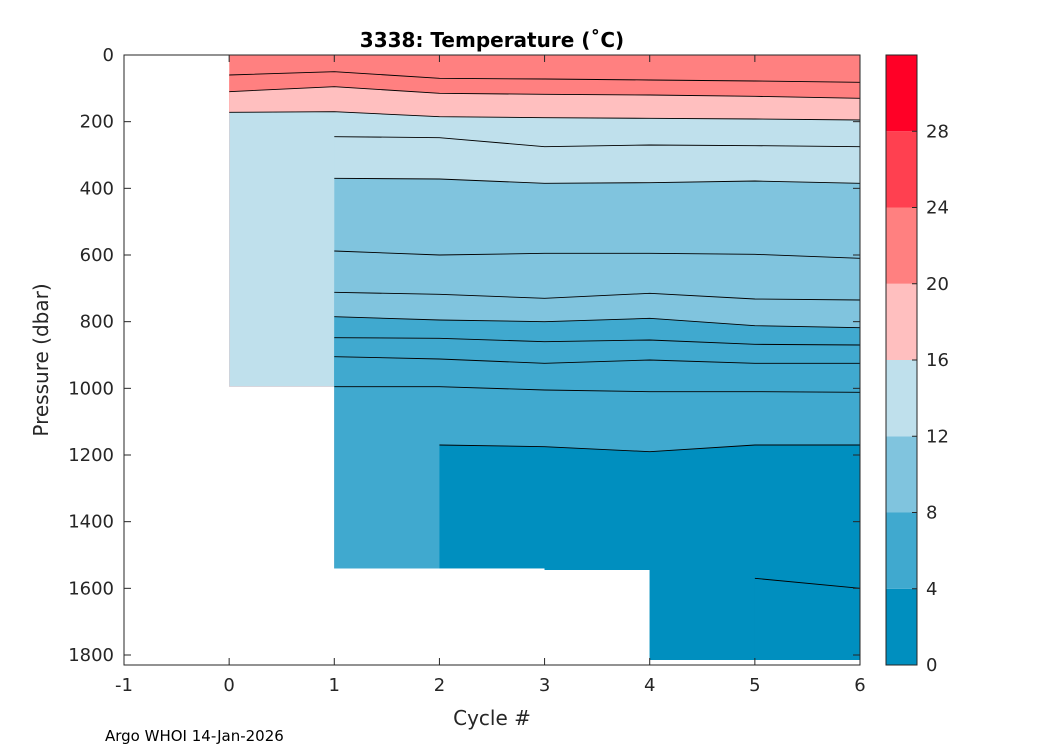 The image size is (1050, 750). I want to click on y-tick-label: 600, so click(97, 255).